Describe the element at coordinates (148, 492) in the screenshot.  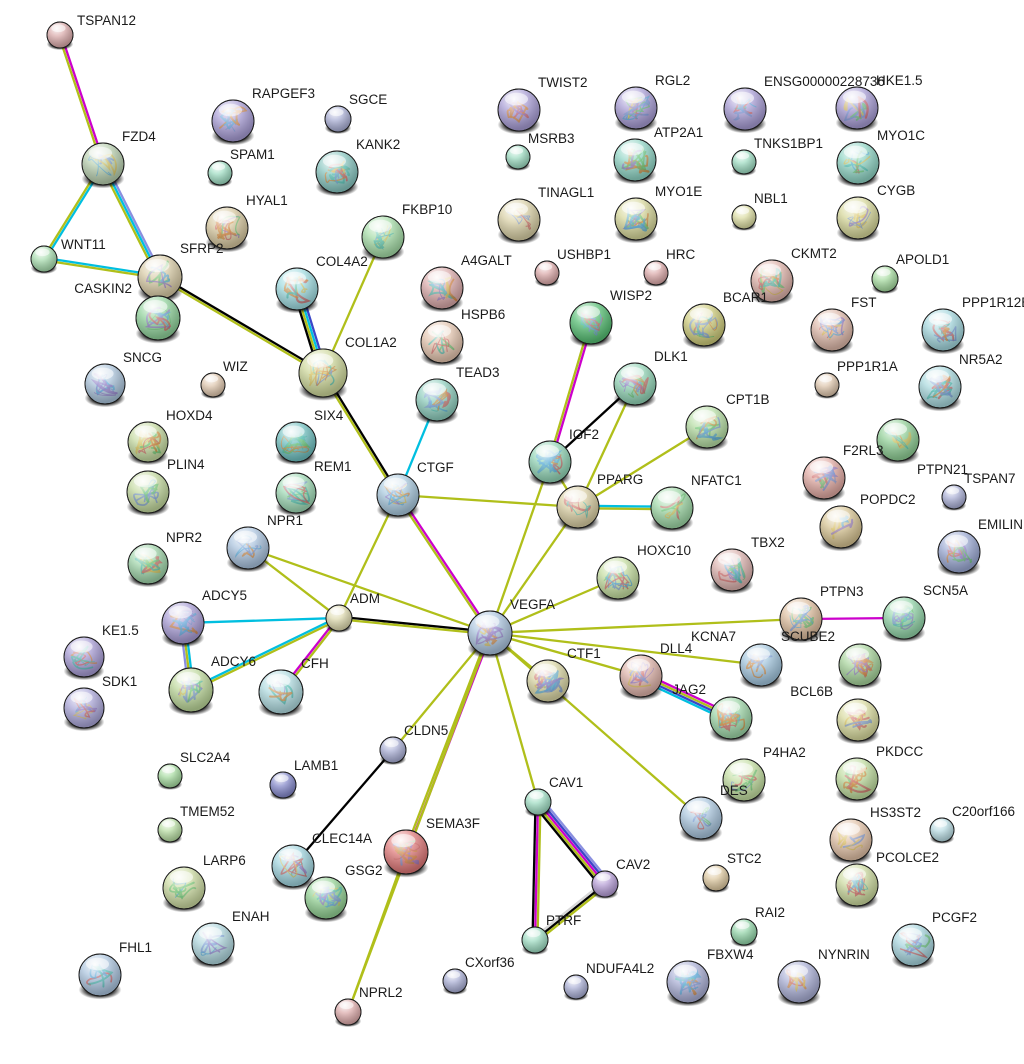
I see `node-plin4` at that location.